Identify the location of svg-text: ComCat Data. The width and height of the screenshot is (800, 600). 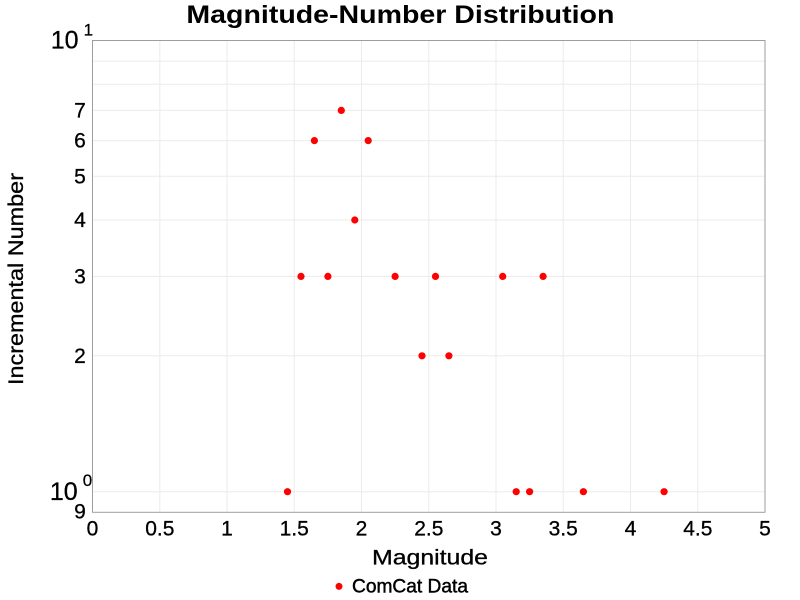
(410, 587).